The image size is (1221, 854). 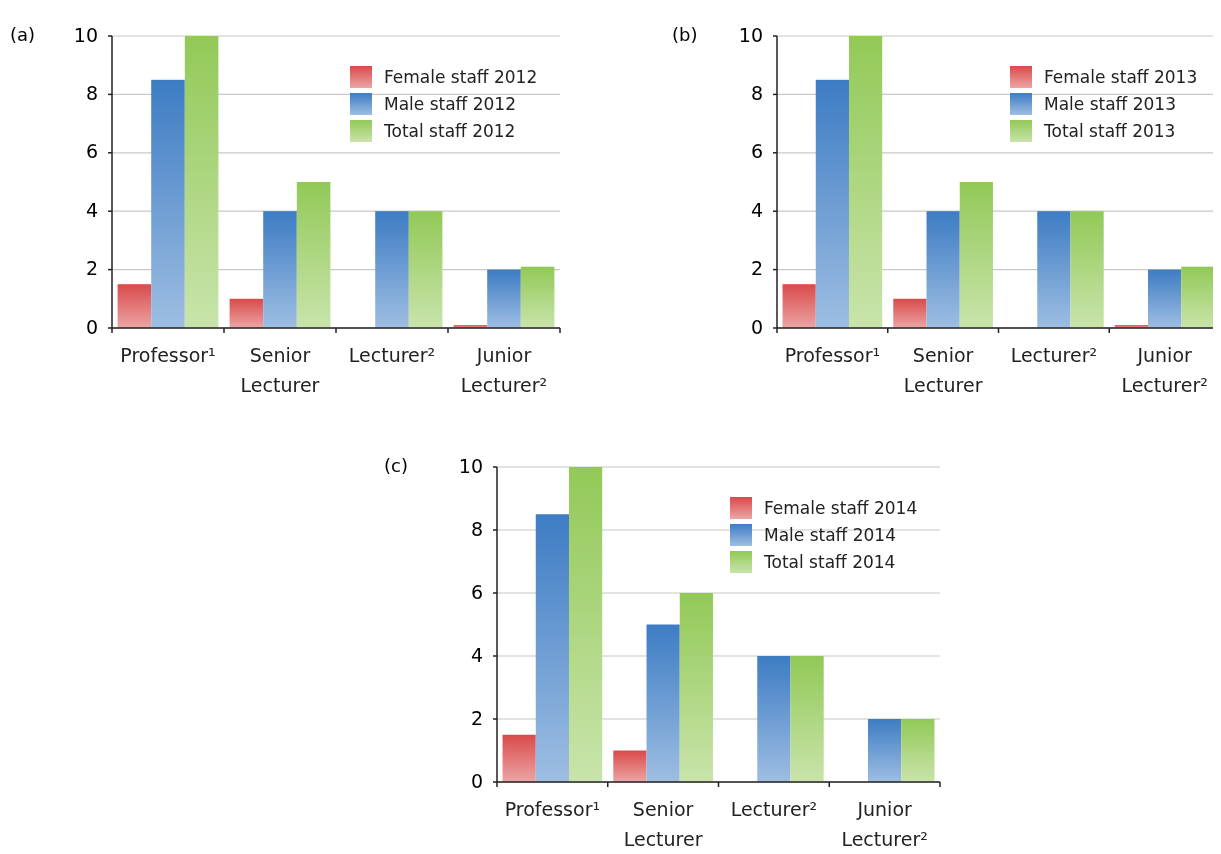 What do you see at coordinates (461, 77) in the screenshot?
I see `legend-label: Female staff 2012` at bounding box center [461, 77].